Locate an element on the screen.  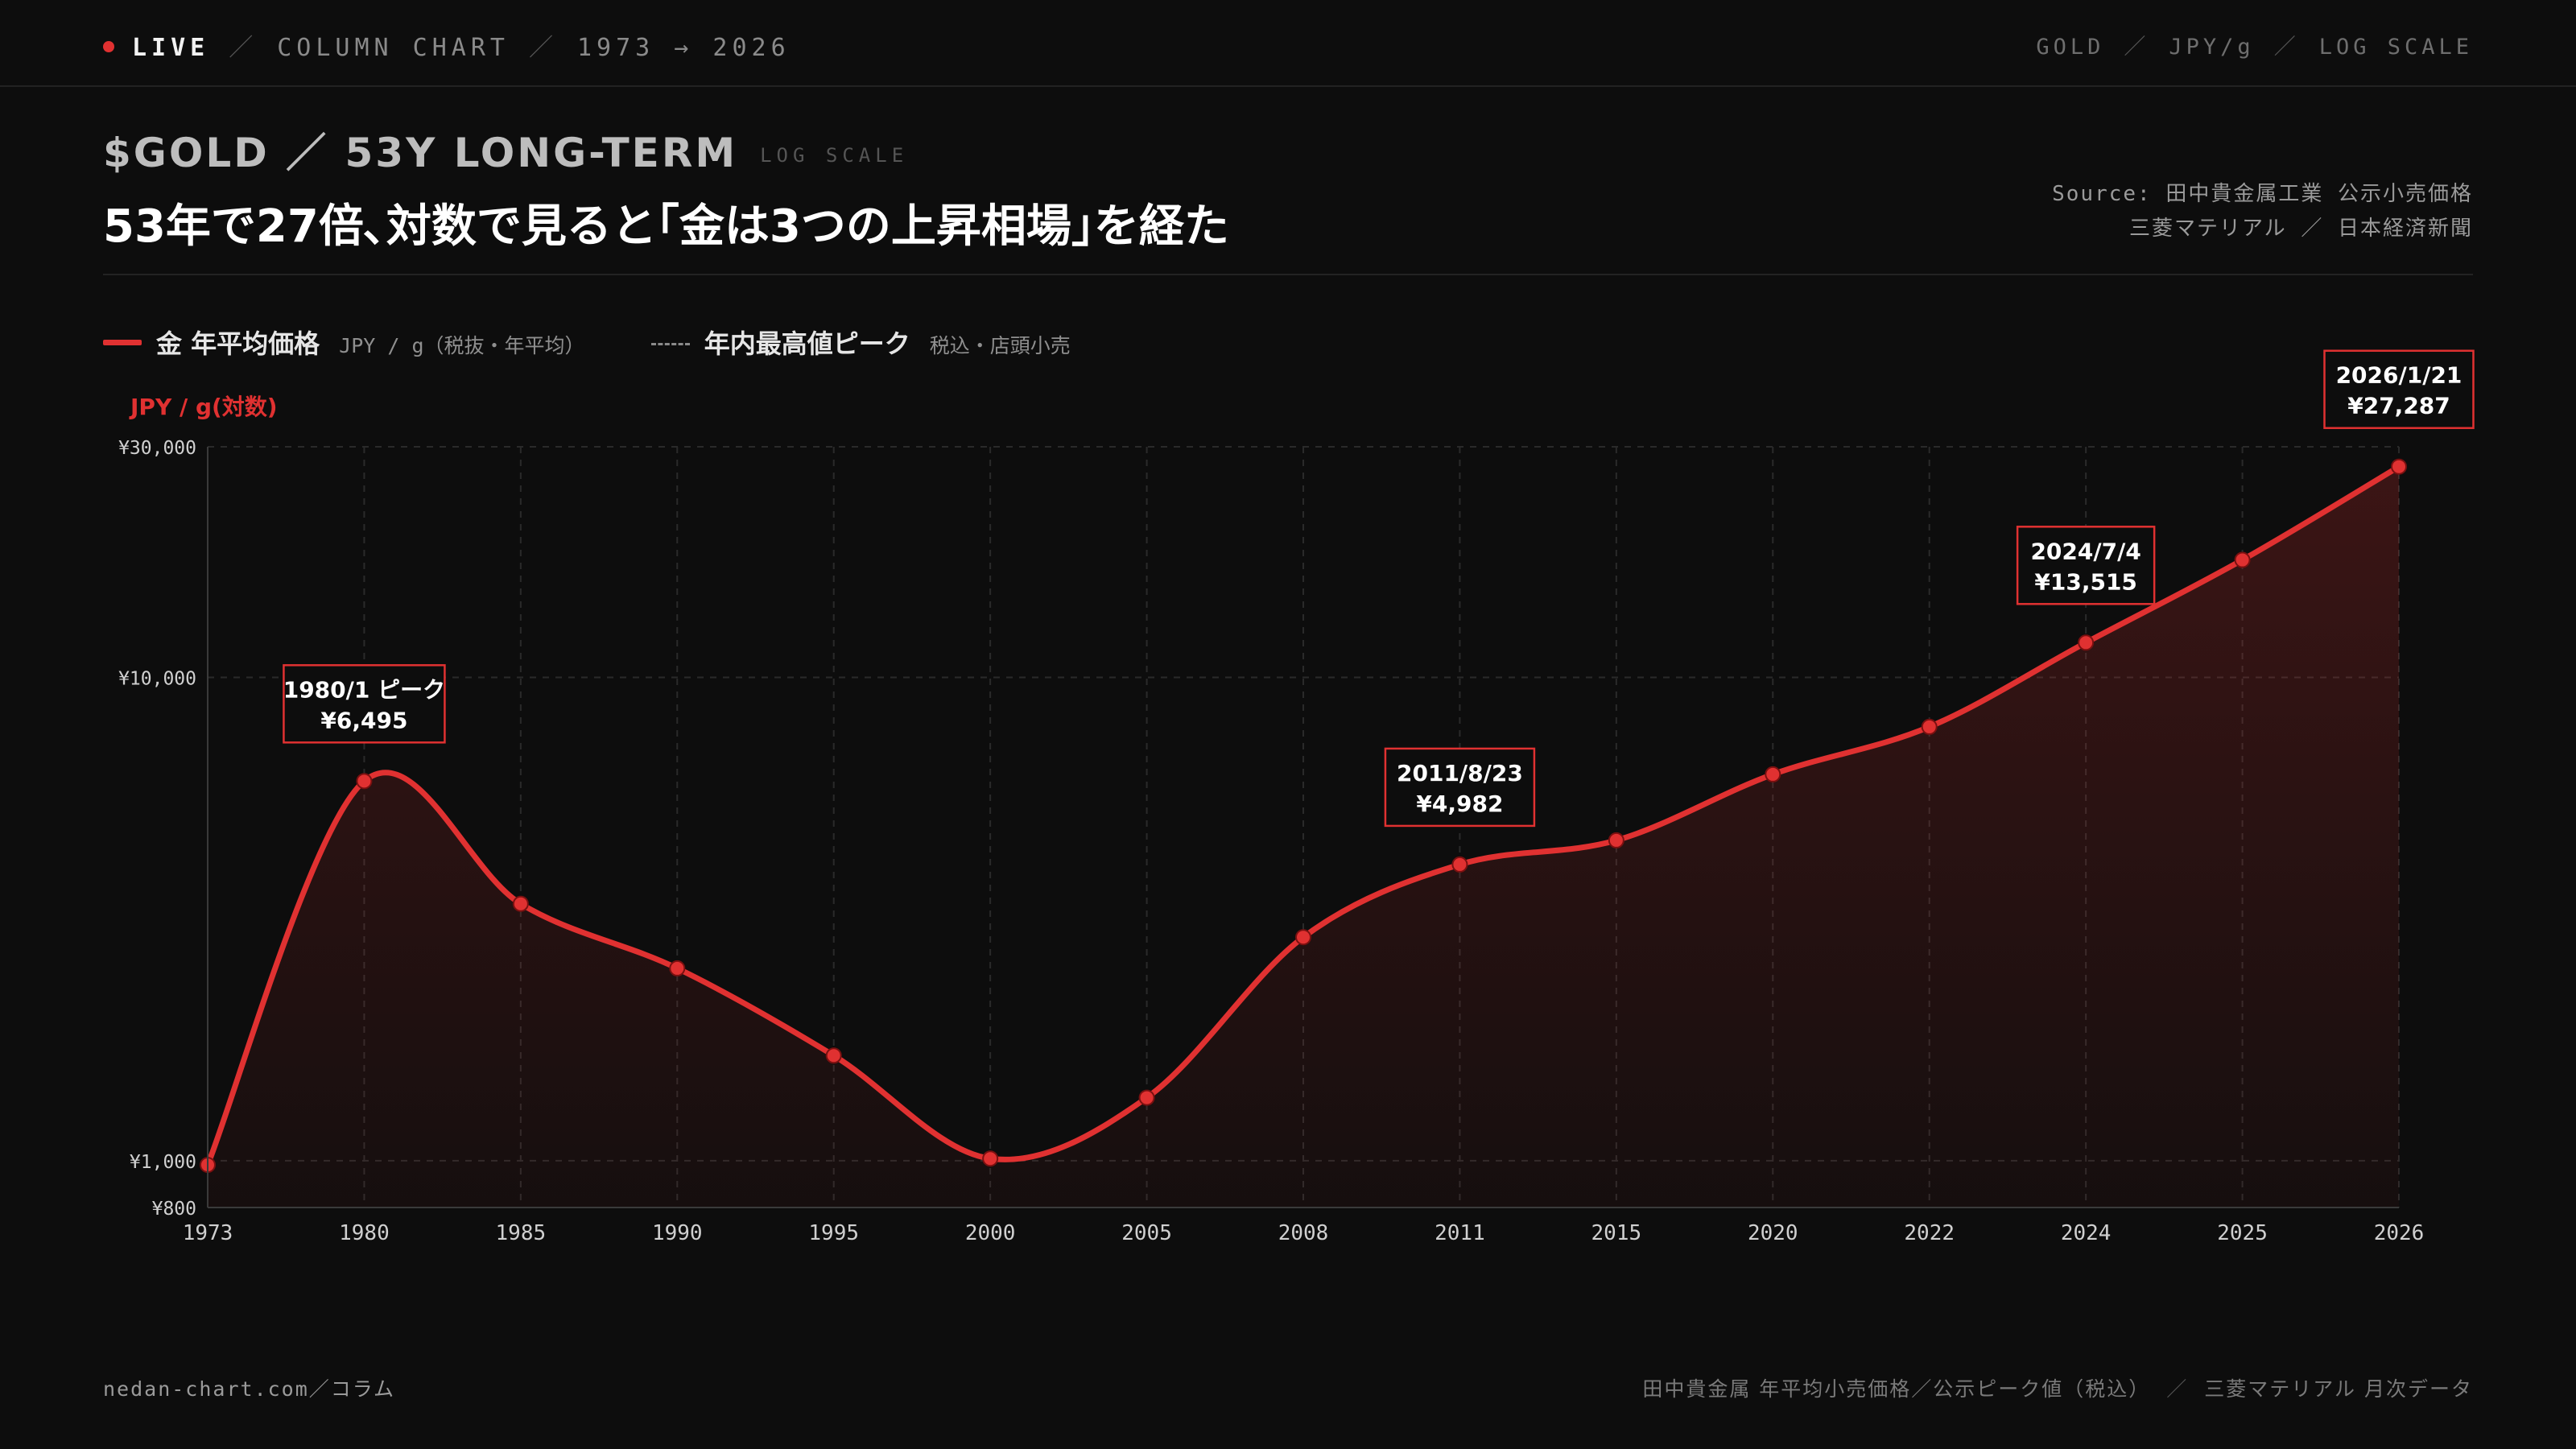
source-credit: Source: 田中貴金属工業 公示小売価格 三菱マテリアル ／ 日本経済新聞 is located at coordinates (2262, 211).